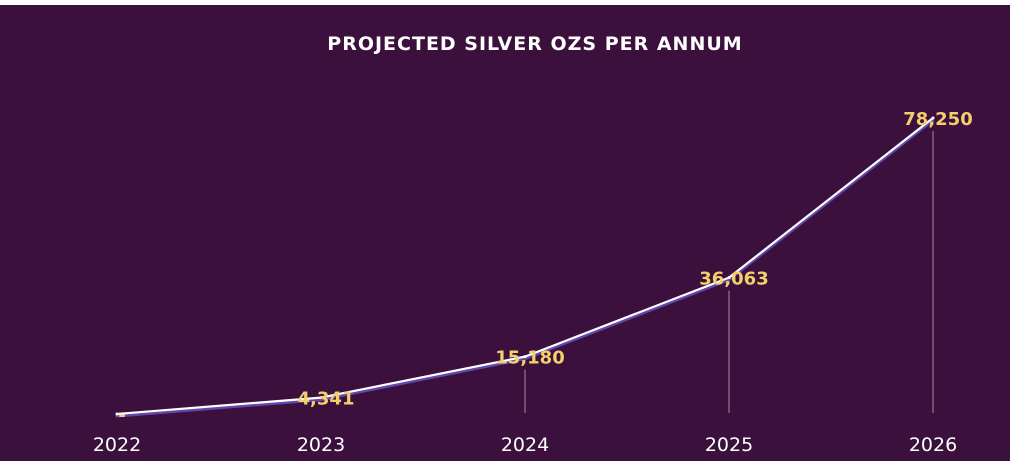 This screenshot has width=1024, height=461. Describe the element at coordinates (733, 279) in the screenshot. I see `data-label-2025: 36,063` at that location.